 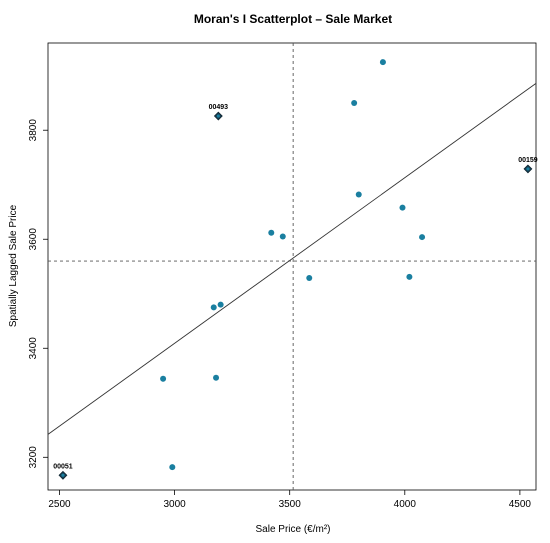 I want to click on x-axis-label: Sale Price (€/m²), so click(x=292, y=529).